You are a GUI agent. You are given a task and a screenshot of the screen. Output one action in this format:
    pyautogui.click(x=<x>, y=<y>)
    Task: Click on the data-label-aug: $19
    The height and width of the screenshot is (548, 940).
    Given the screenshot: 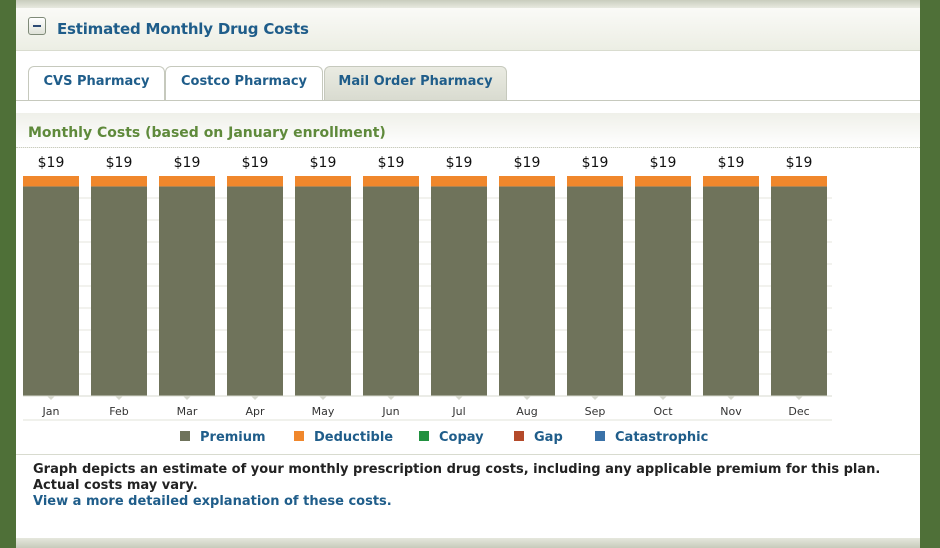 What is the action you would take?
    pyautogui.click(x=527, y=163)
    